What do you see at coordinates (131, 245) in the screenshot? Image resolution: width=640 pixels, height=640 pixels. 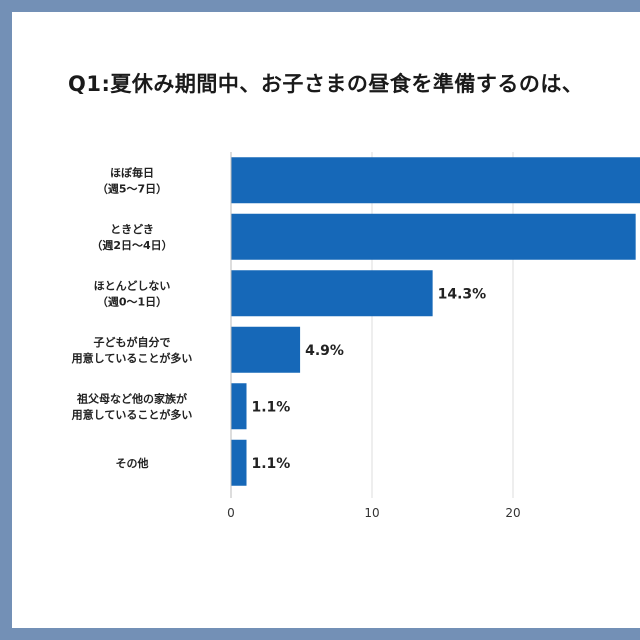 I see `category-label: （週2日～4日）` at bounding box center [131, 245].